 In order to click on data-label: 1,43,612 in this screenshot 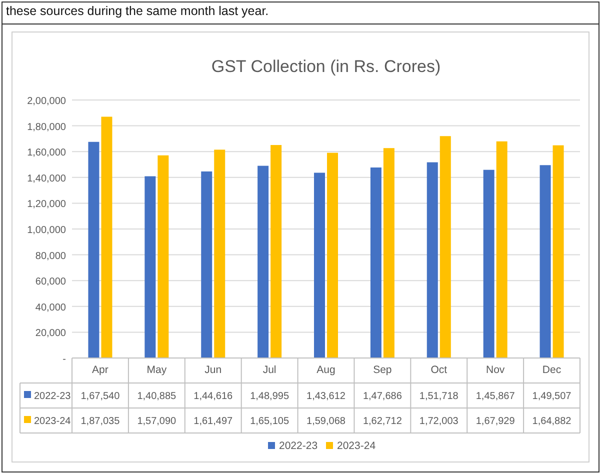, I will do `click(326, 396)`.